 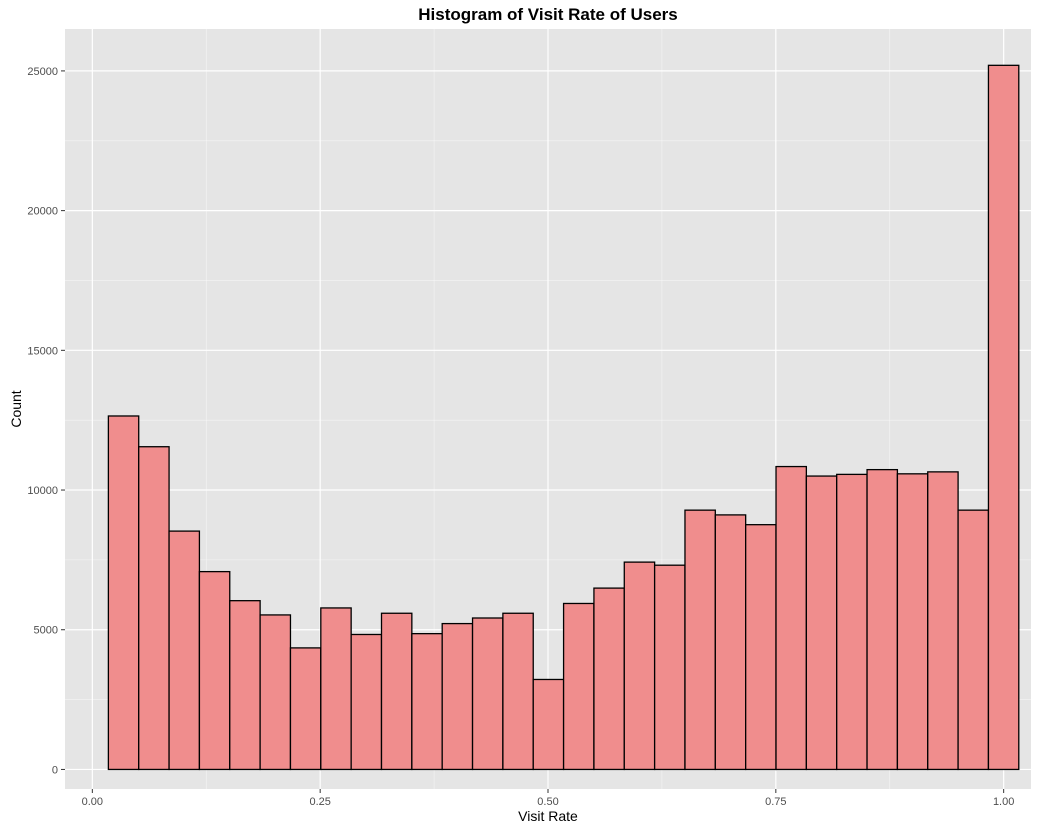 I want to click on y-axis-label: Count, so click(x=16, y=408).